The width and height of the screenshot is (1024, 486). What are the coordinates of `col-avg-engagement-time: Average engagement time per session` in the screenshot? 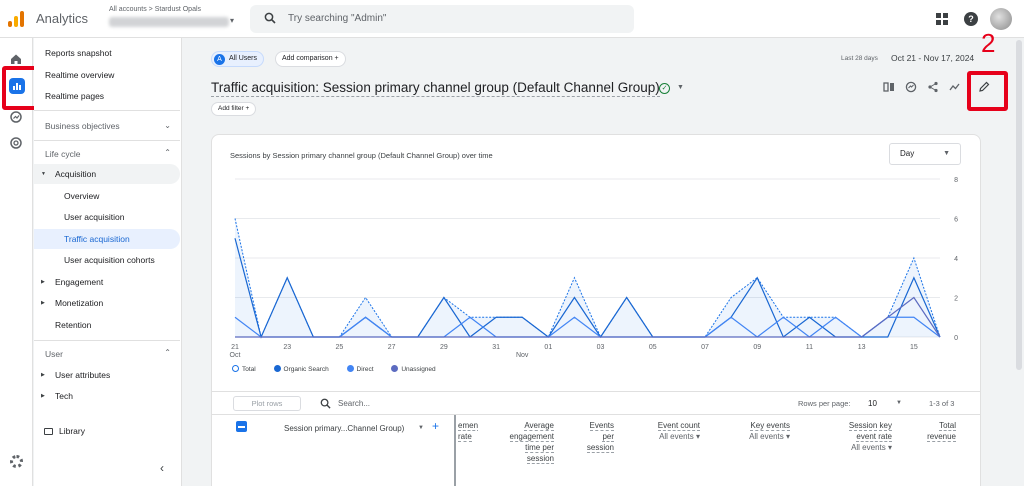 It's located at (527, 442).